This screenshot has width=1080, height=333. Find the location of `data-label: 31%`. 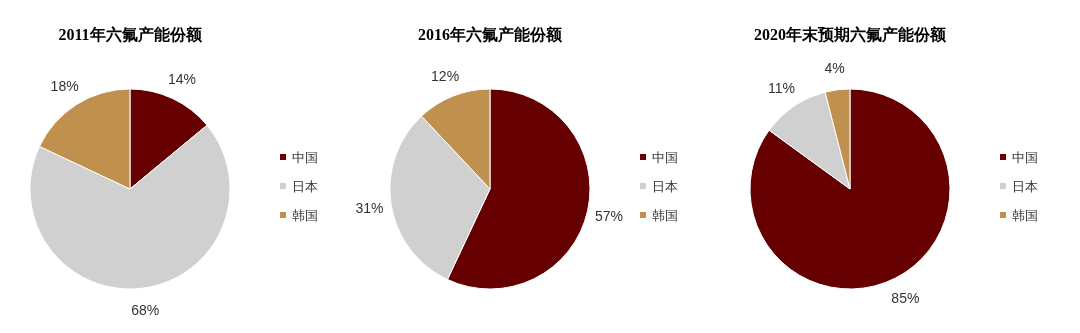

data-label: 31% is located at coordinates (369, 208).